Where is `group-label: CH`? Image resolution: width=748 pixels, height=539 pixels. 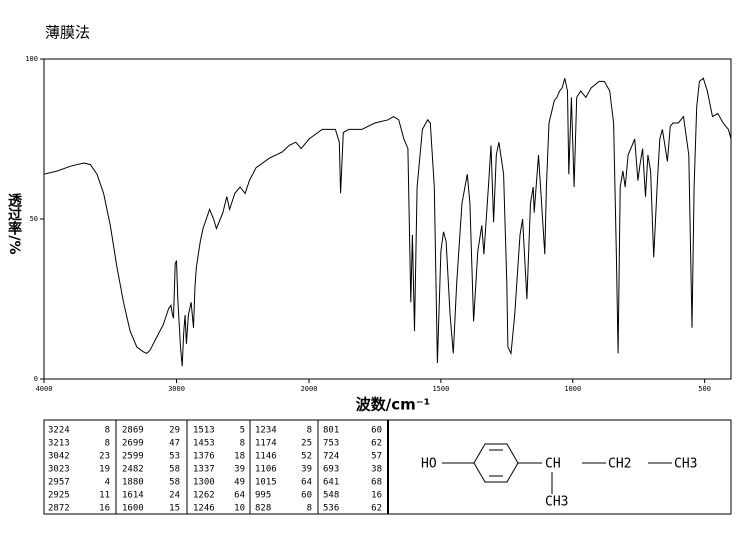
group-label: CH is located at coordinates (553, 464).